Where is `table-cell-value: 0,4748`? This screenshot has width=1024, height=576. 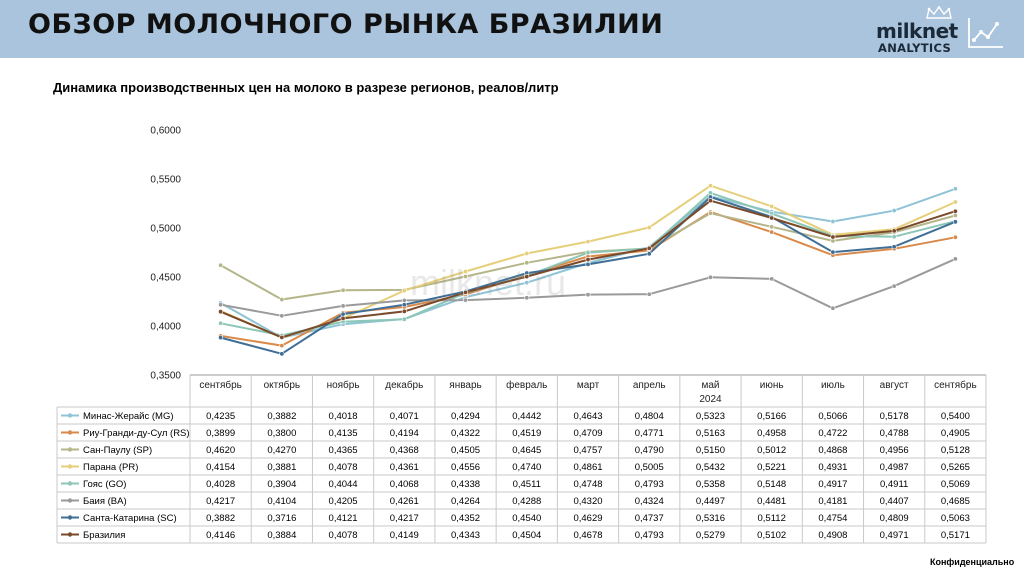 table-cell-value: 0,4748 is located at coordinates (587, 484).